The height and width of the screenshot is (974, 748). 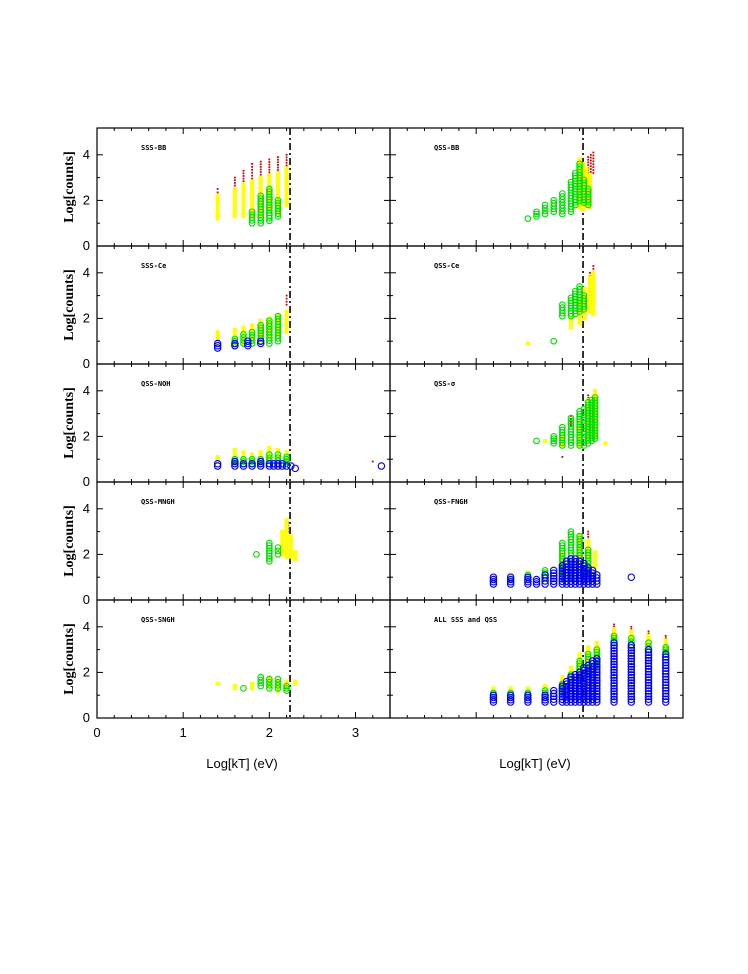 I want to click on panel-label: QSS-SNGH, so click(x=158, y=620).